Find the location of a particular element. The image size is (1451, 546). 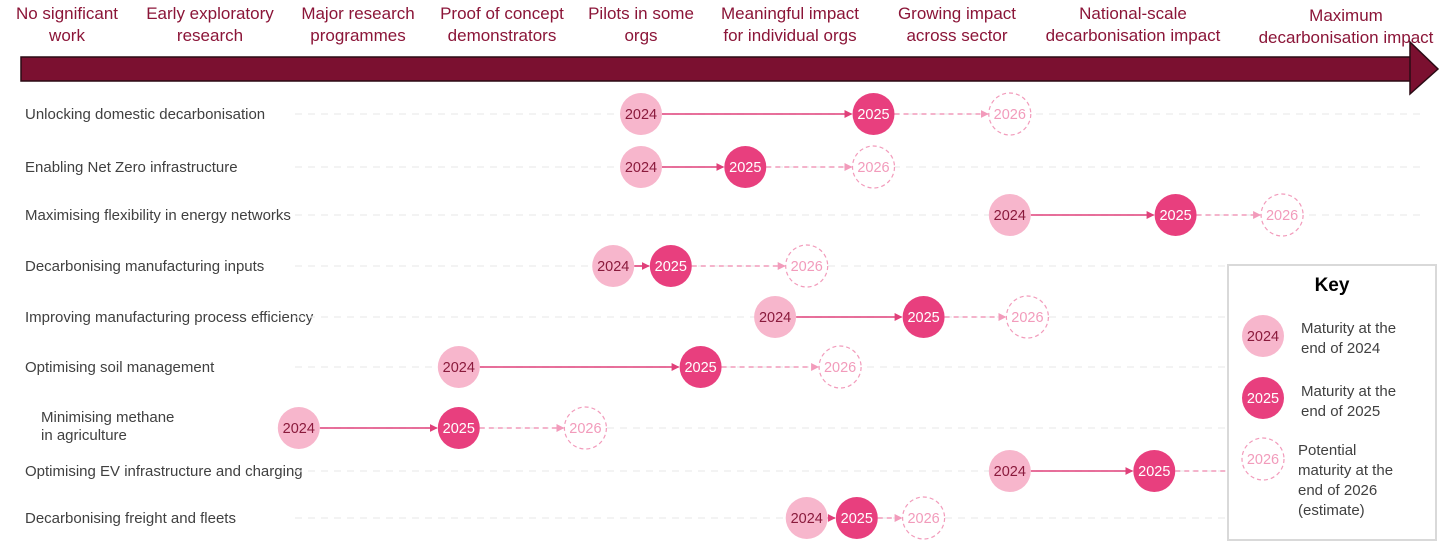

row-label: Unlocking domestic decarbonisation is located at coordinates (145, 114).